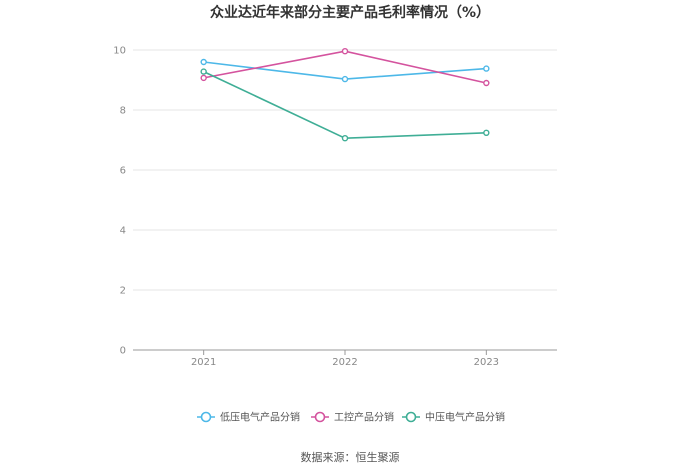 This screenshot has width=700, height=474. What do you see at coordinates (123, 351) in the screenshot?
I see `y-tick-label: 0` at bounding box center [123, 351].